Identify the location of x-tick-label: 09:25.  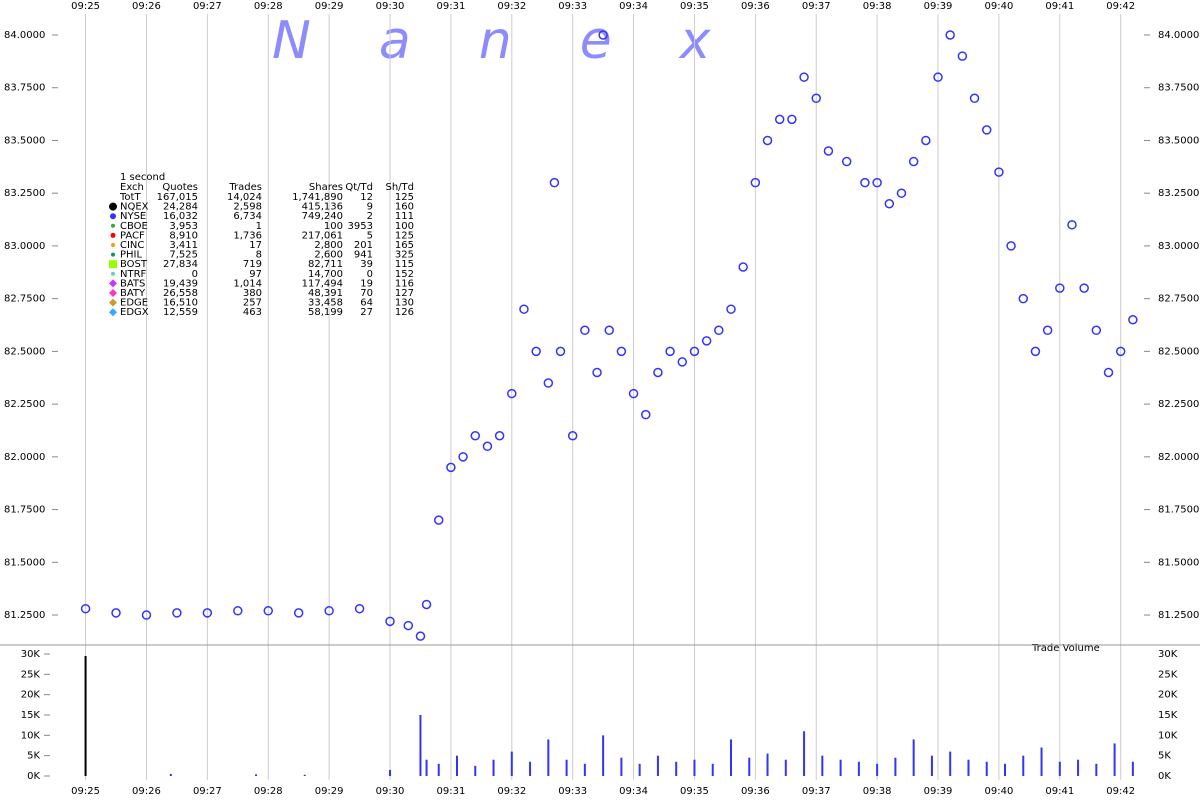
(85, 791).